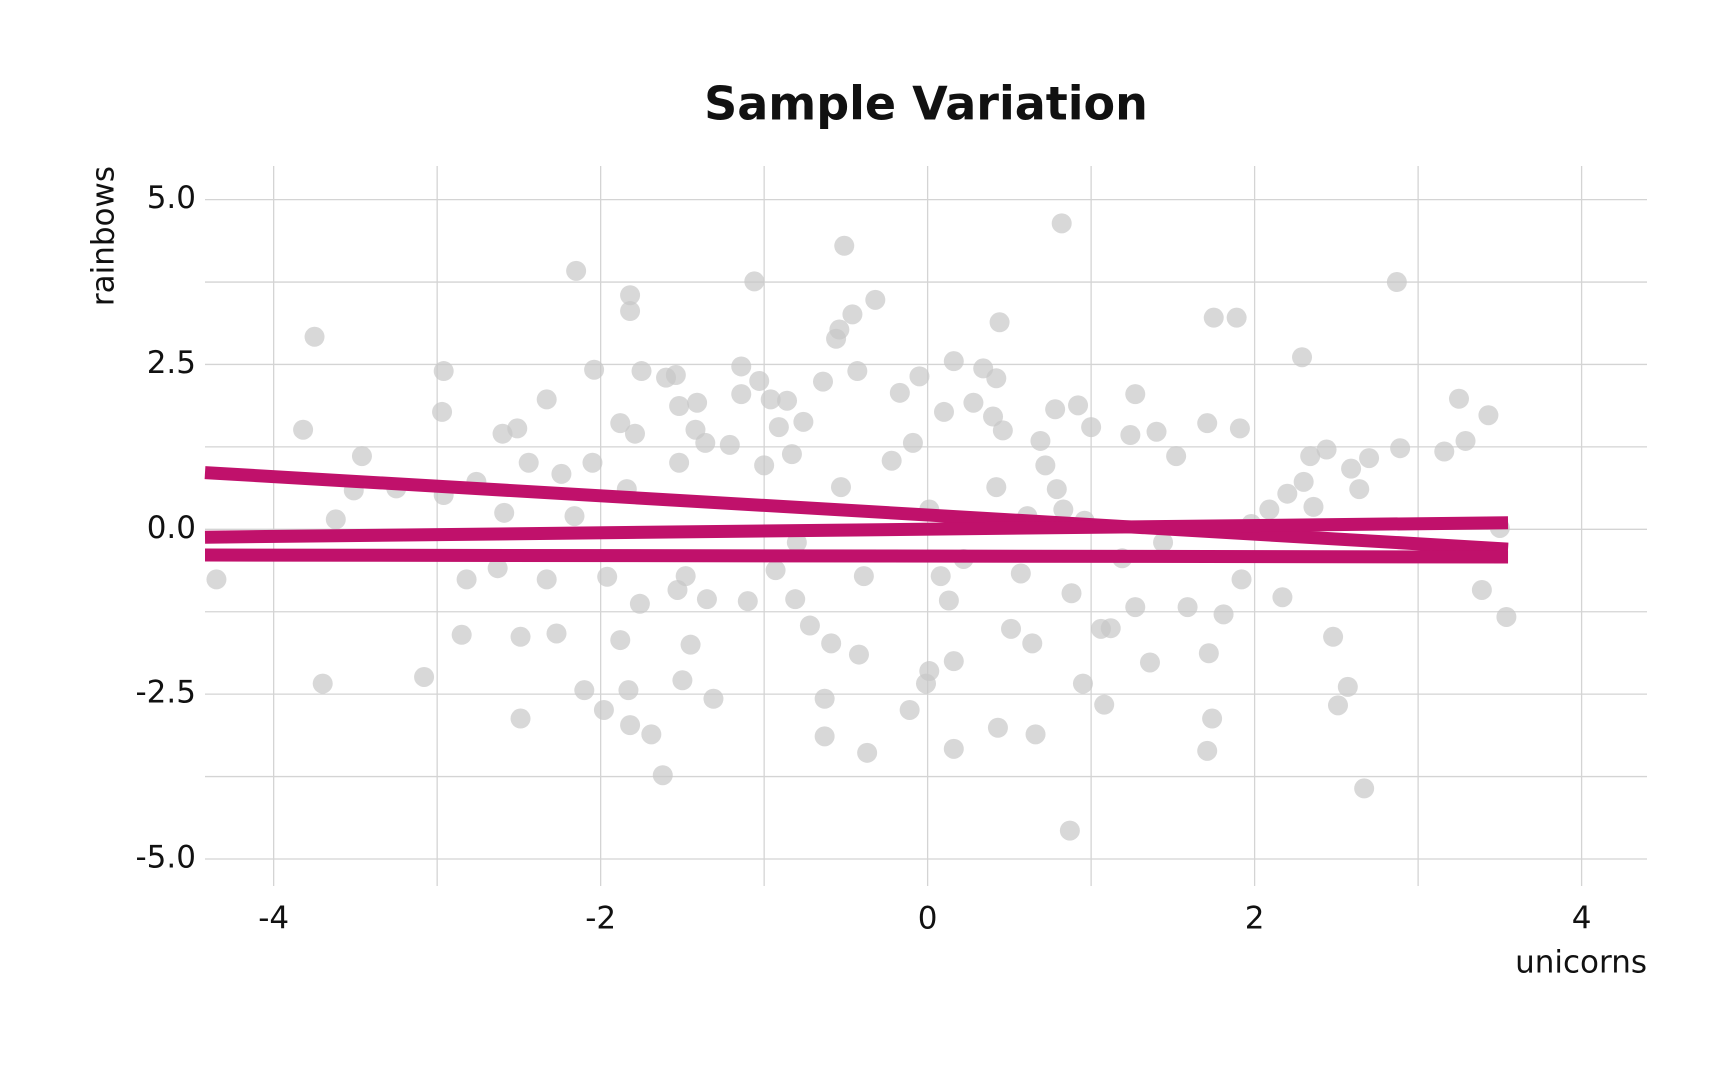 The width and height of the screenshot is (1728, 1067). What do you see at coordinates (166, 693) in the screenshot?
I see `y-tick-label: -2.5` at bounding box center [166, 693].